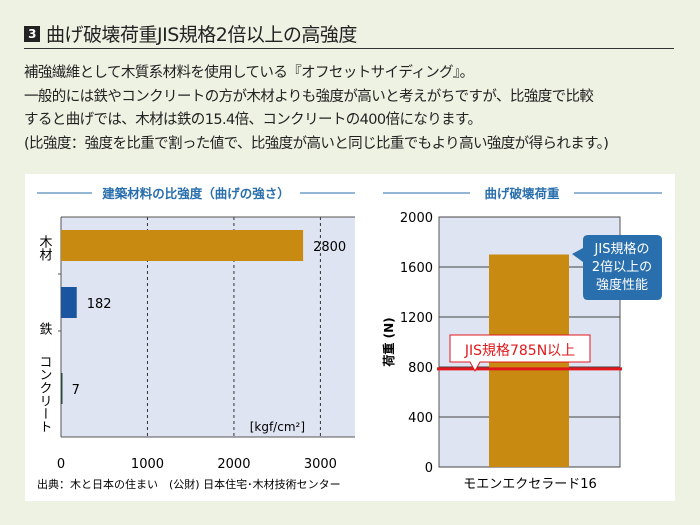 This screenshot has height=525, width=700. Describe the element at coordinates (189, 484) in the screenshot. I see `source-note: 出典：木と日本の住まい (公財) 日本住宅･木材技術センター` at that location.